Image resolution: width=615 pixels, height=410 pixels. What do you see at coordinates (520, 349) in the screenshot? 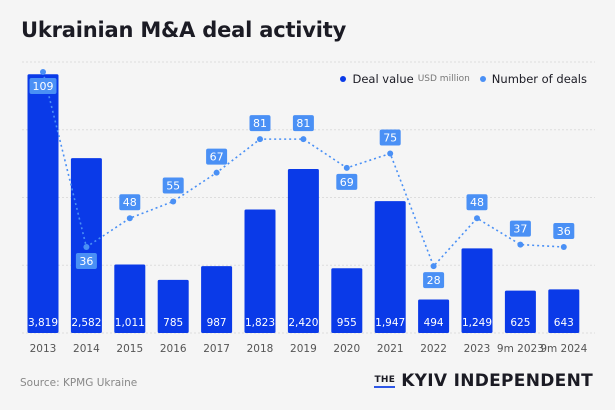
I see `x-tick-label: 9m 2023` at bounding box center [520, 349].